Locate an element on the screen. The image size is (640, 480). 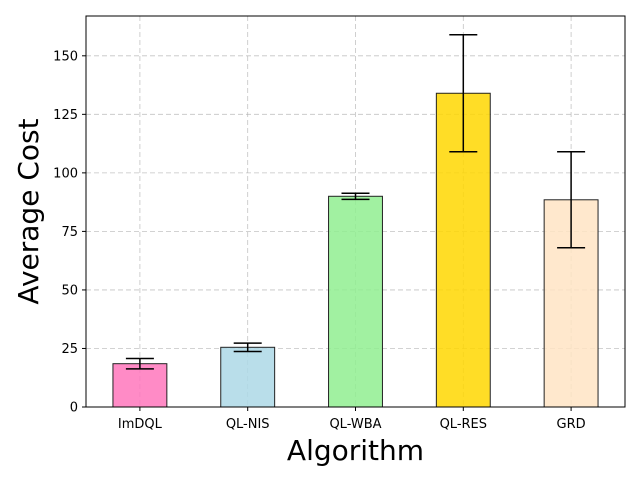
error-bar-ql-wba is located at coordinates (355, 196).